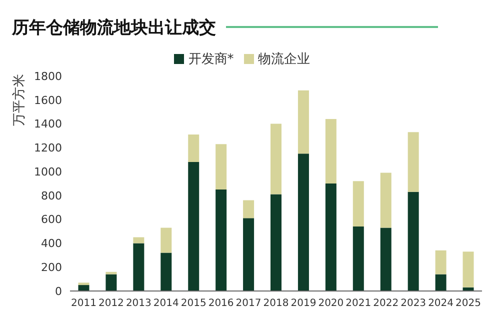 The image size is (500, 321). I want to click on y-axis-title: 万平方米, so click(19, 100).